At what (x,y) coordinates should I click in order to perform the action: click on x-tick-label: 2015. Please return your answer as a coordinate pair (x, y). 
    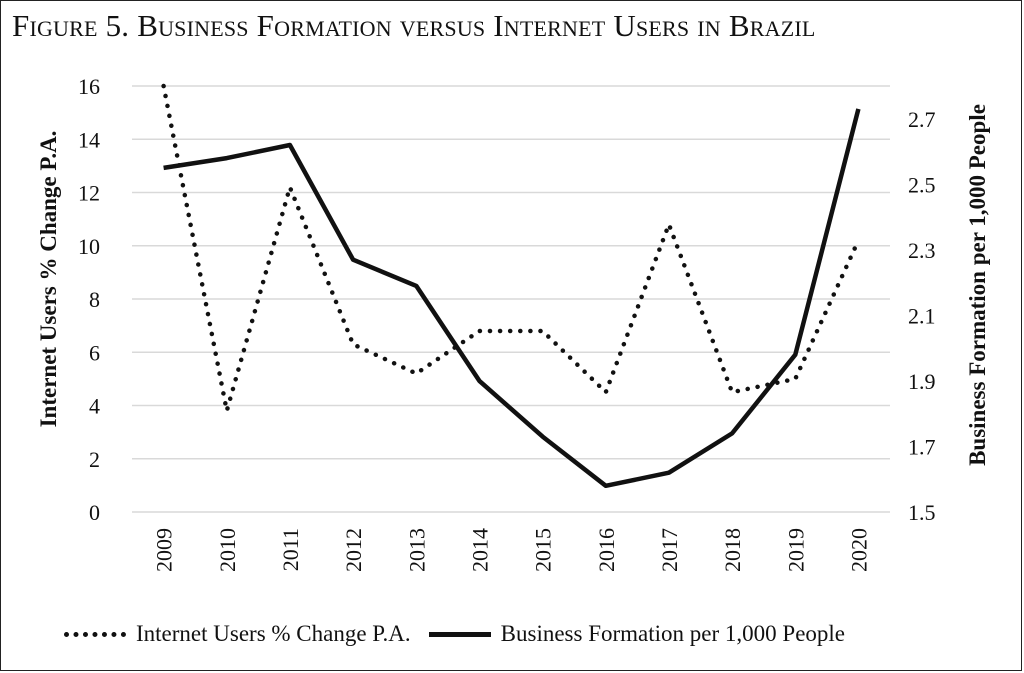
    Looking at the image, I should click on (543, 550).